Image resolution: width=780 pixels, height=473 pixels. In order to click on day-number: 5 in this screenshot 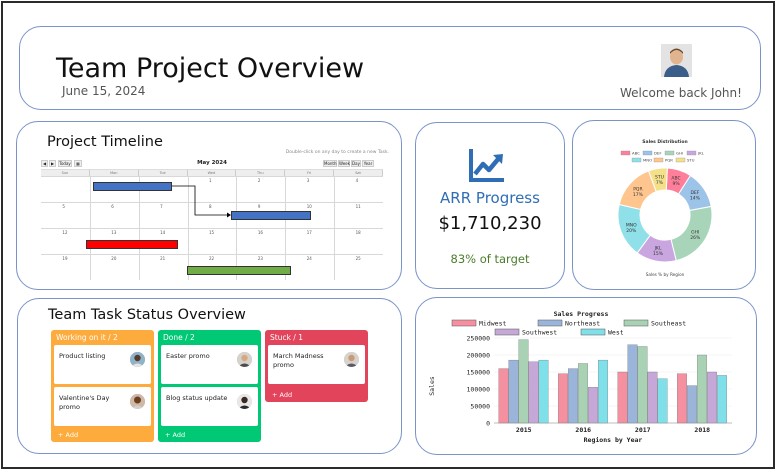, I will do `click(63, 206)`.